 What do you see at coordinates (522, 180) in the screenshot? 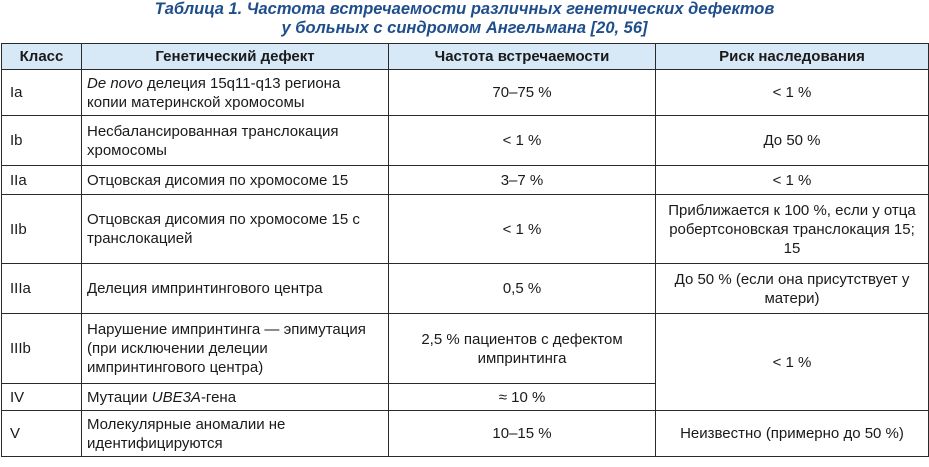
I see `cell-frequency: 3–7 %` at bounding box center [522, 180].